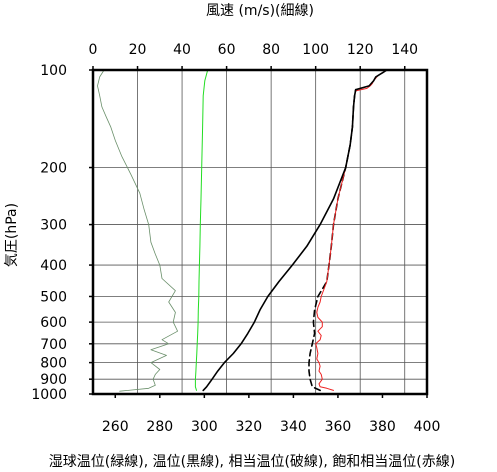  What do you see at coordinates (201, 230) in the screenshot?
I see `series-wet-bulb-theta` at bounding box center [201, 230].